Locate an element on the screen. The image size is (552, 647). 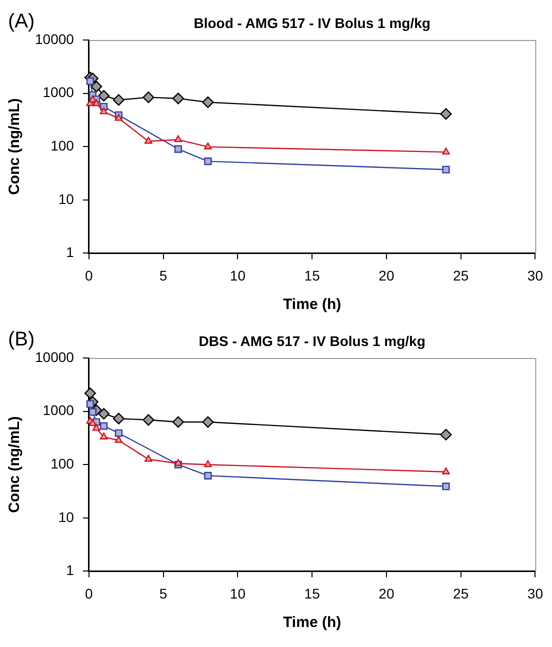
chart-title: DBS - AMG 517 - IV Bolus 1 mg/kg is located at coordinates (312, 340).